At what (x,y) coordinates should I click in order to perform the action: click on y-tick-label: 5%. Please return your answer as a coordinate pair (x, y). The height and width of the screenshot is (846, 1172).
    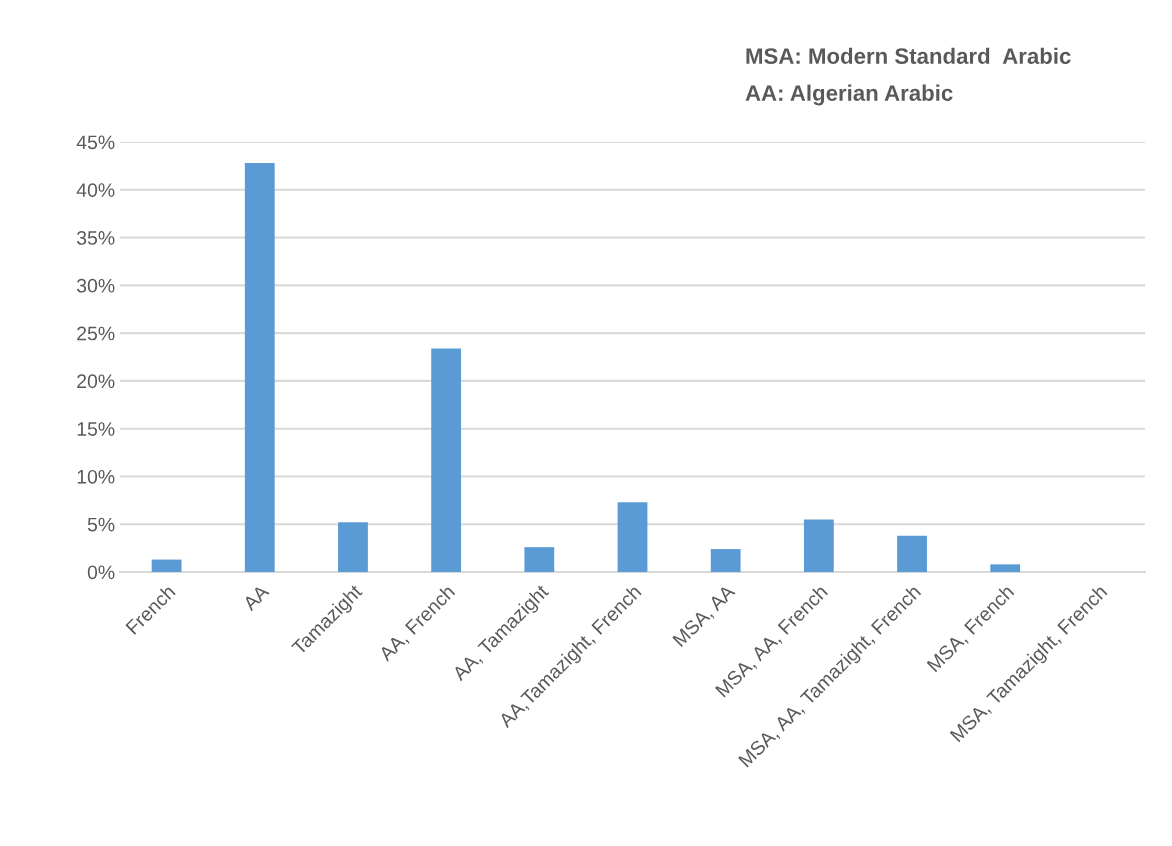
    Looking at the image, I should click on (101, 524).